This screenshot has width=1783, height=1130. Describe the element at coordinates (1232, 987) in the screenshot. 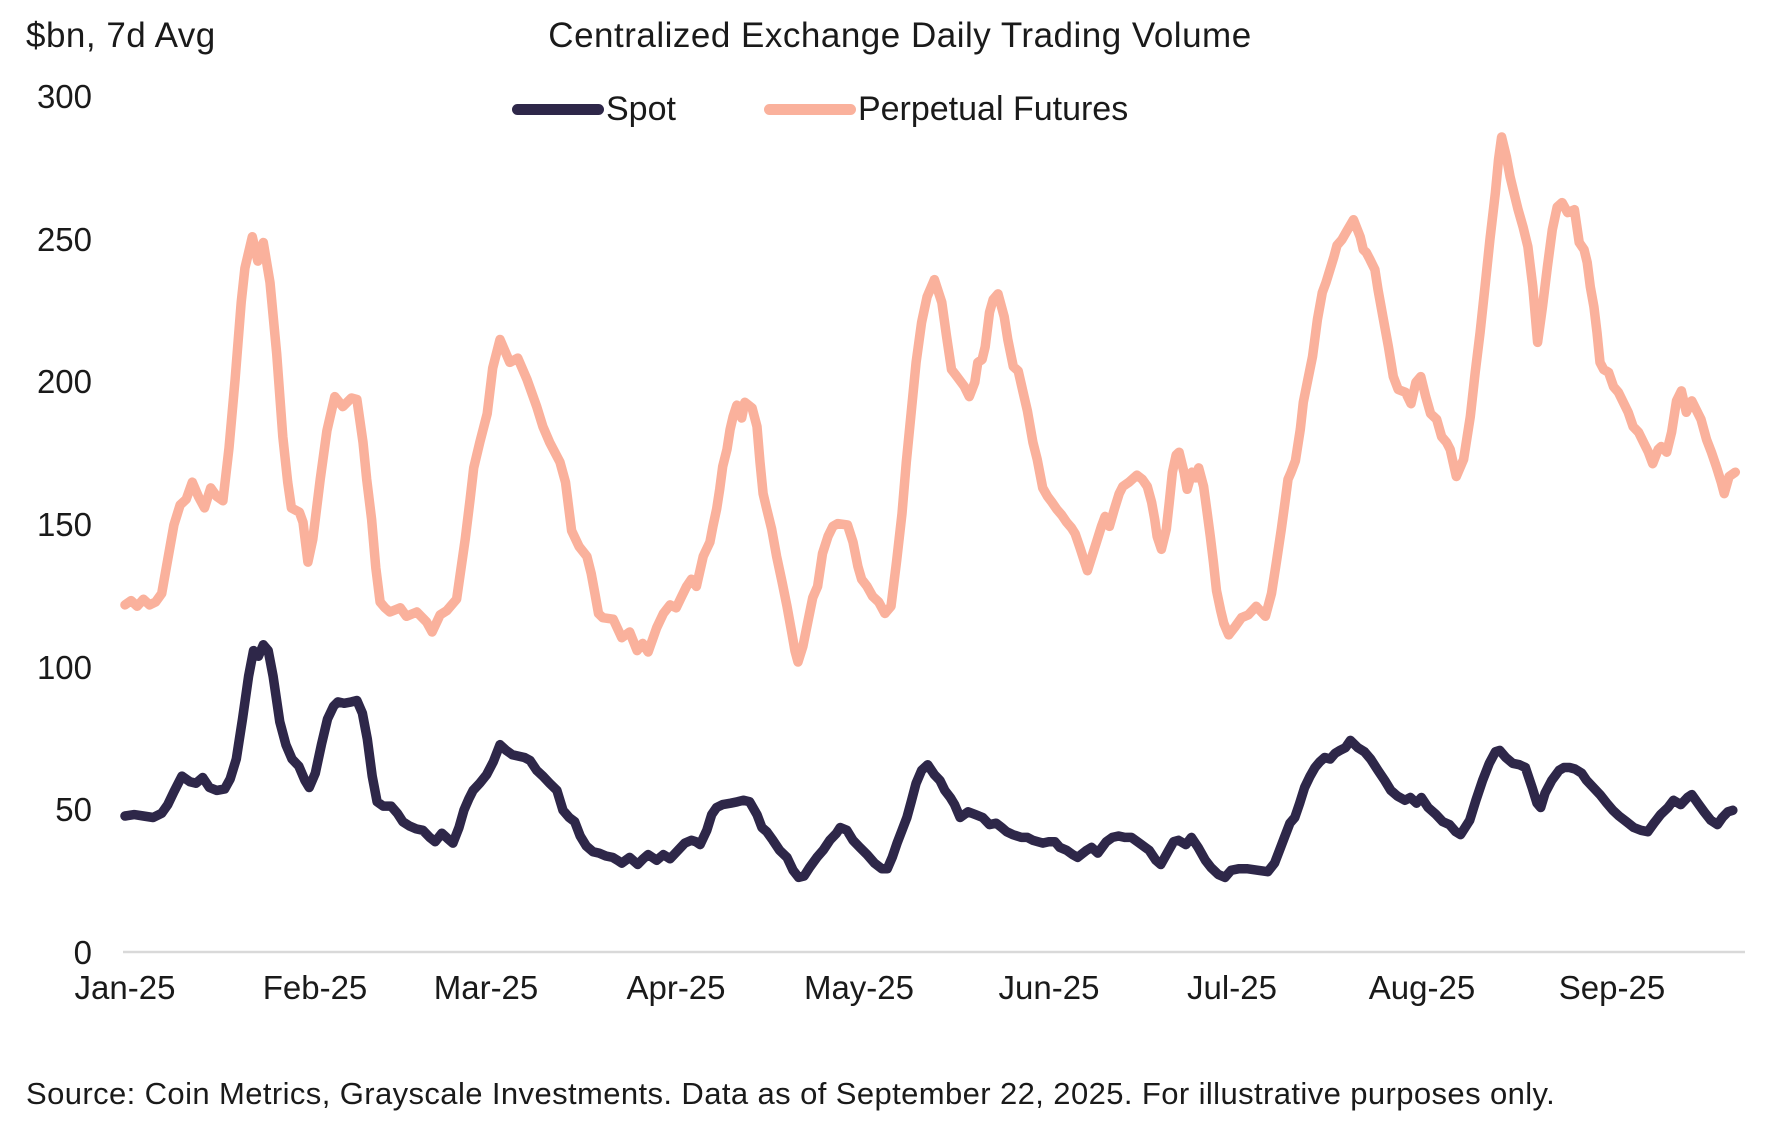

I see `x-tick-jul-25: Jul-25` at that location.